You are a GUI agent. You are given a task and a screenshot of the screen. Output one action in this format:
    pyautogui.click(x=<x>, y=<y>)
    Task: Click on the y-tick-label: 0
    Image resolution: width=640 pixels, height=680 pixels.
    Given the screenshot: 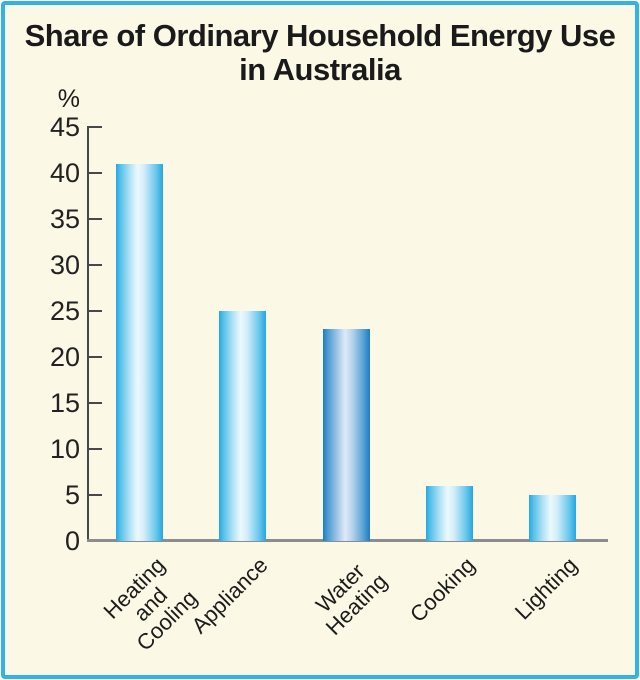 What is the action you would take?
    pyautogui.click(x=72, y=541)
    